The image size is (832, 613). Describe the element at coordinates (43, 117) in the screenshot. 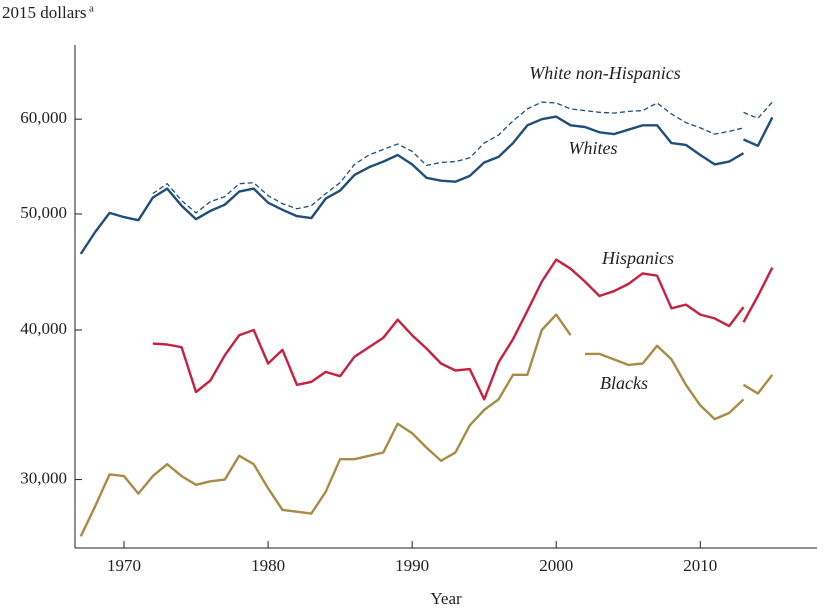

I see `y-tick-label: 60,000` at that location.